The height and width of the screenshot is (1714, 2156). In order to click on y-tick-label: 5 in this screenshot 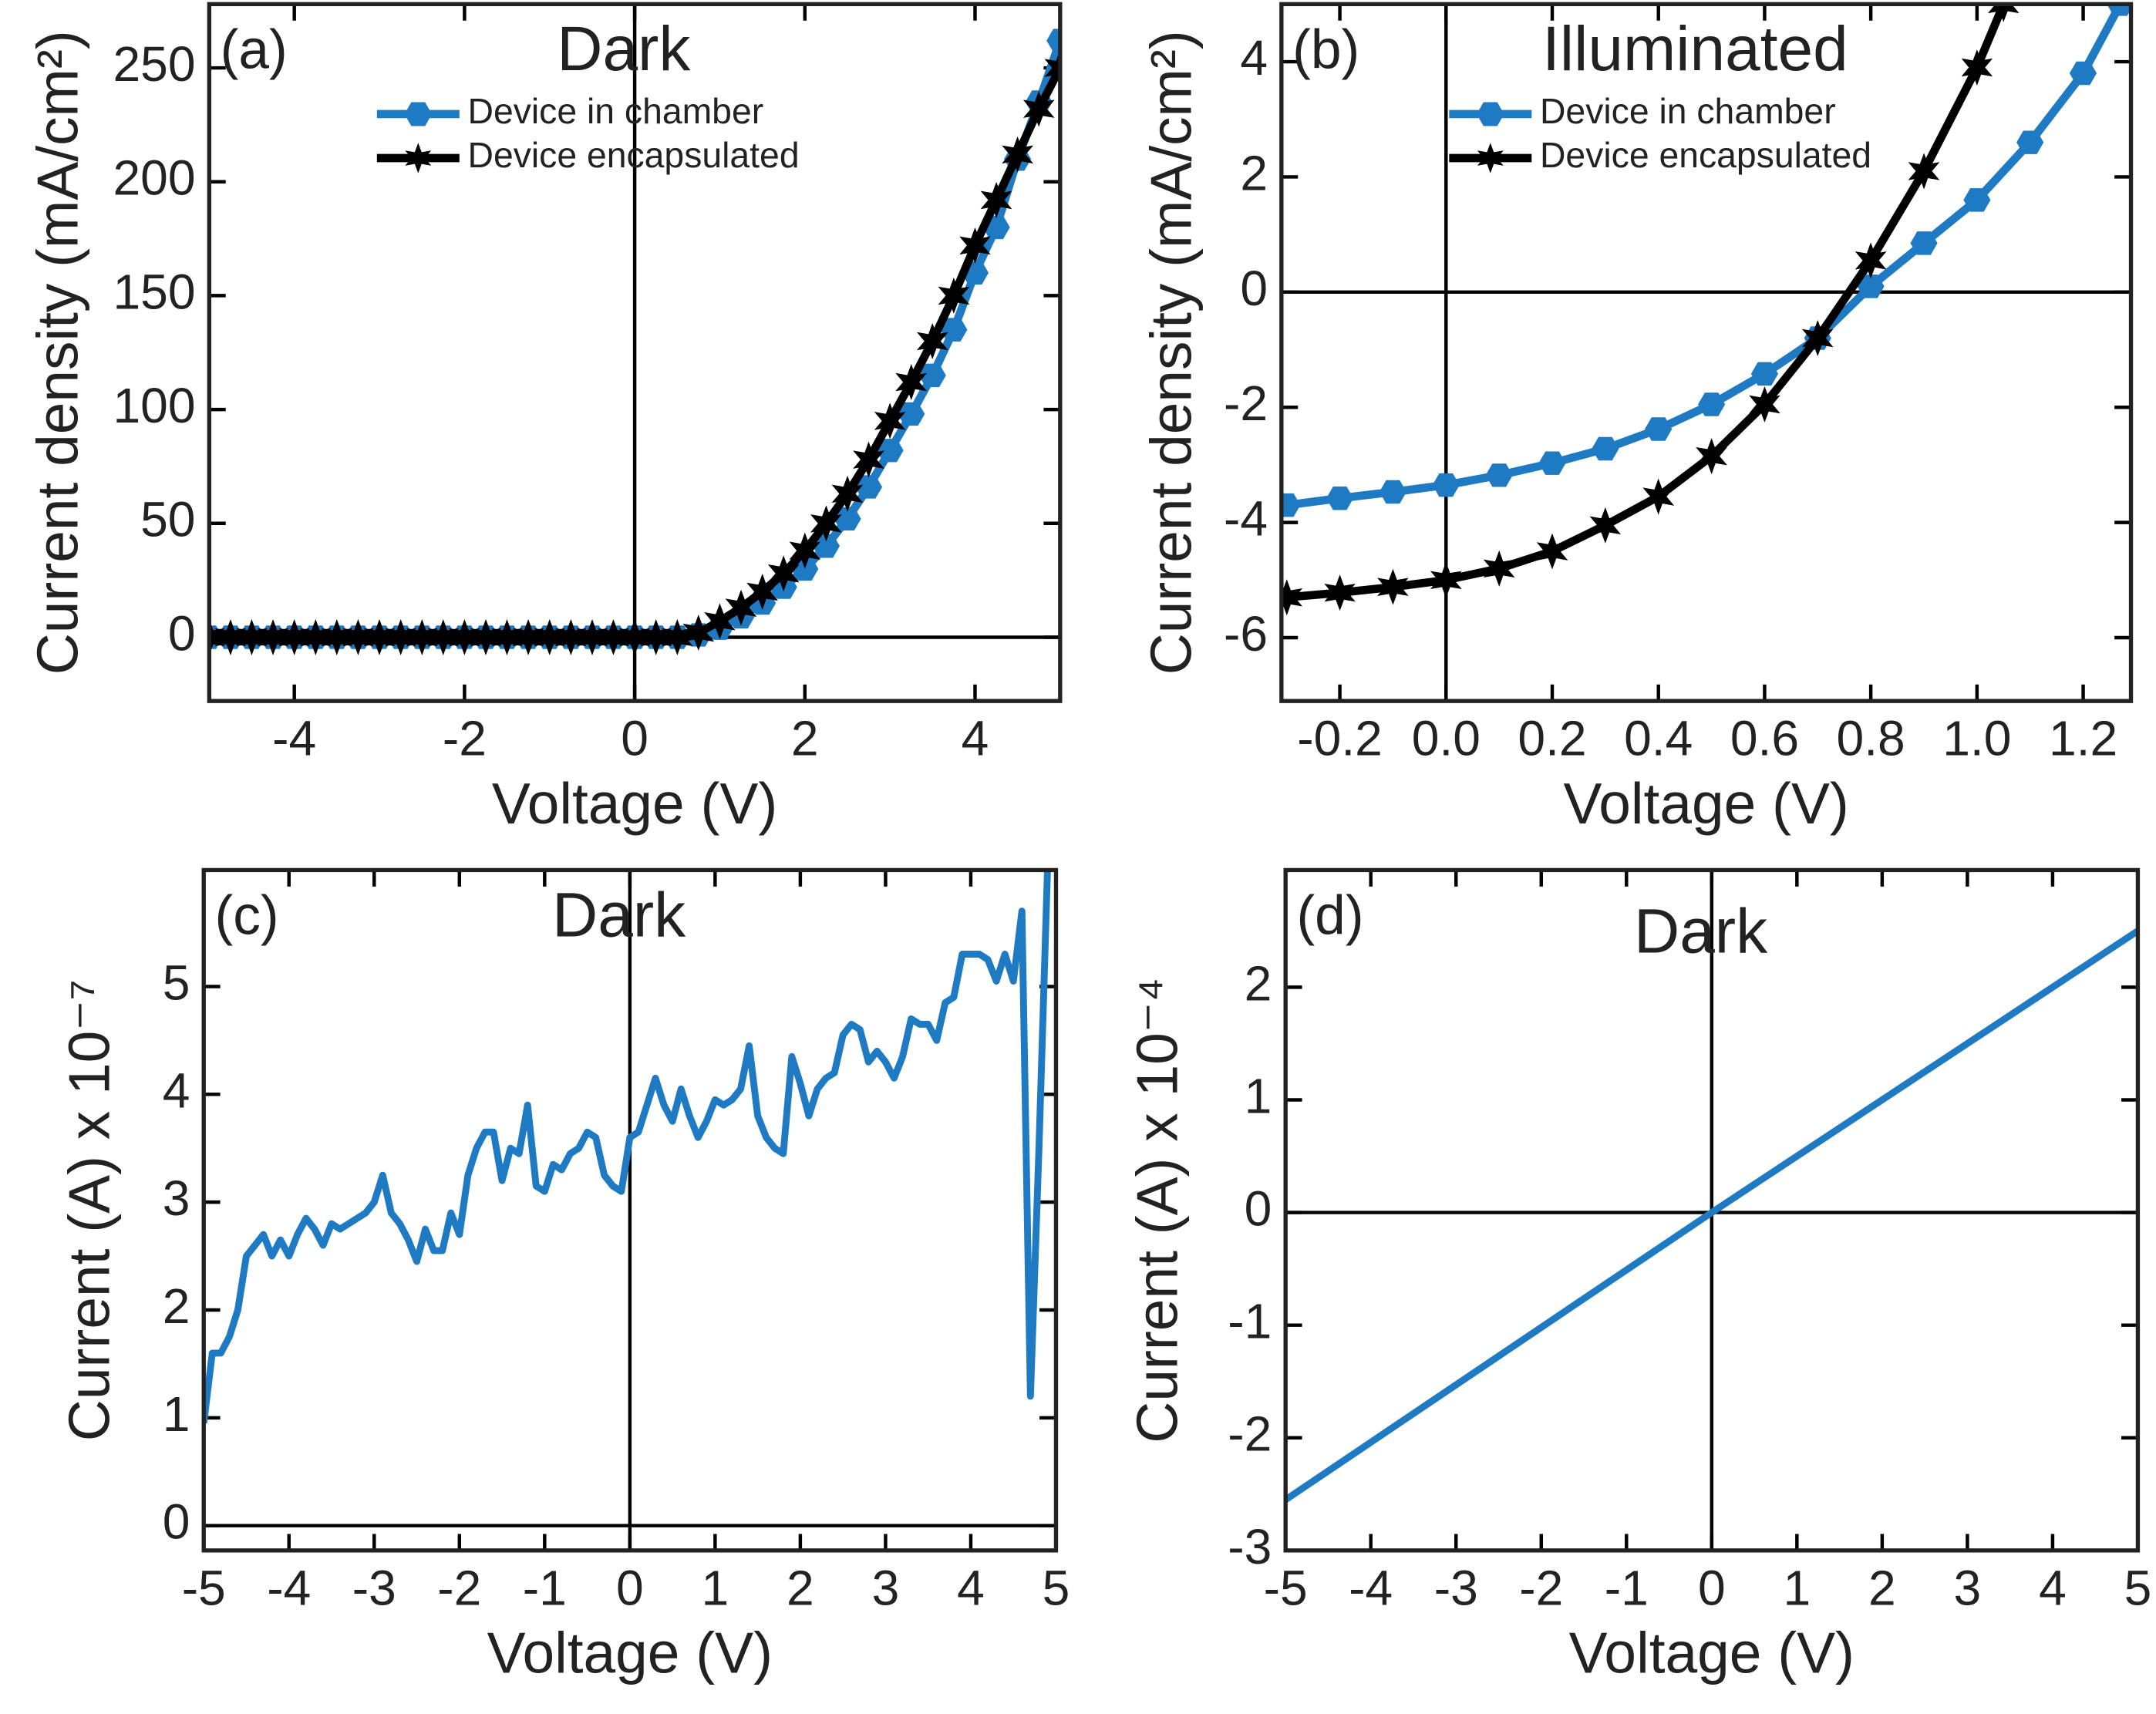, I will do `click(176, 982)`.